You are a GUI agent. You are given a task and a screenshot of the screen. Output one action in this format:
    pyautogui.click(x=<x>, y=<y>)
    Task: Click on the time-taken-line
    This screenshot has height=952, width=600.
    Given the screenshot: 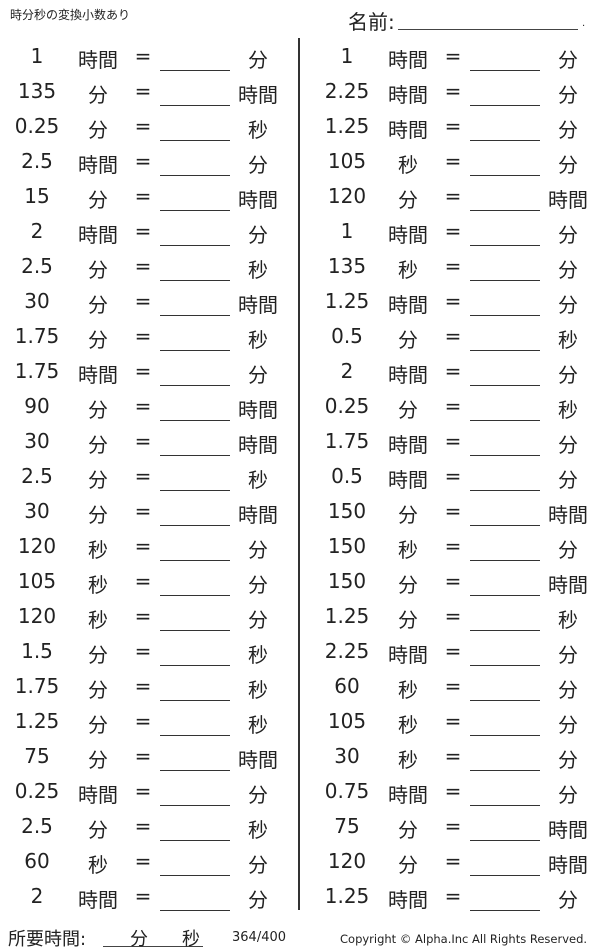 What is the action you would take?
    pyautogui.click(x=153, y=946)
    